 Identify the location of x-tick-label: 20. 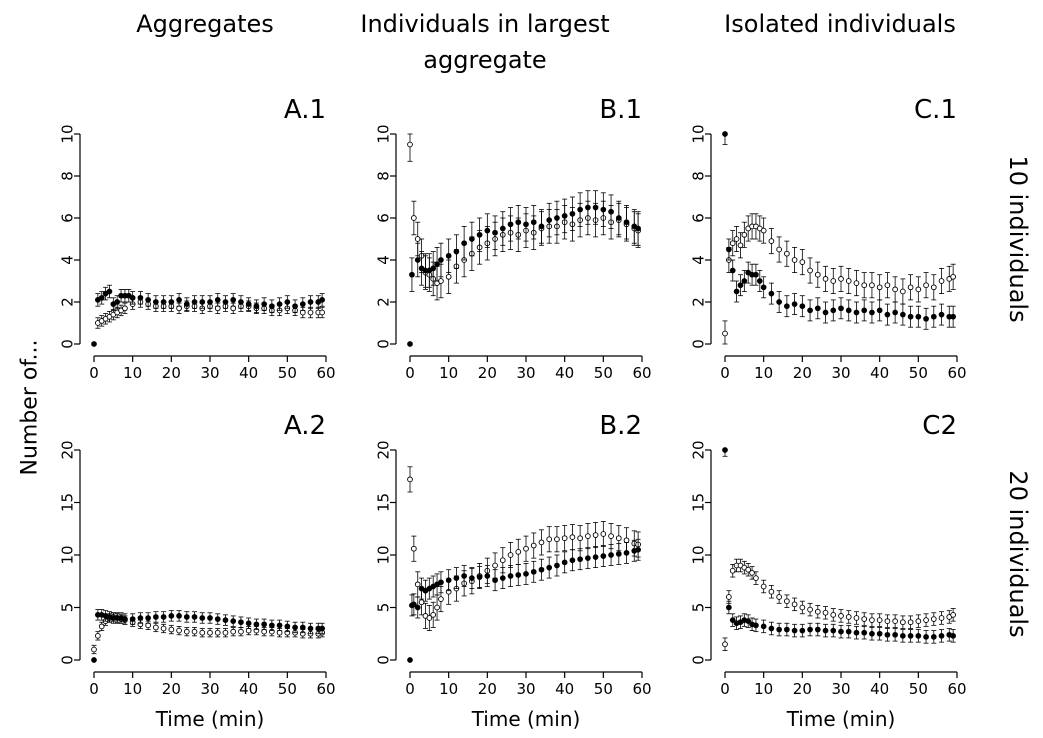
(802, 373).